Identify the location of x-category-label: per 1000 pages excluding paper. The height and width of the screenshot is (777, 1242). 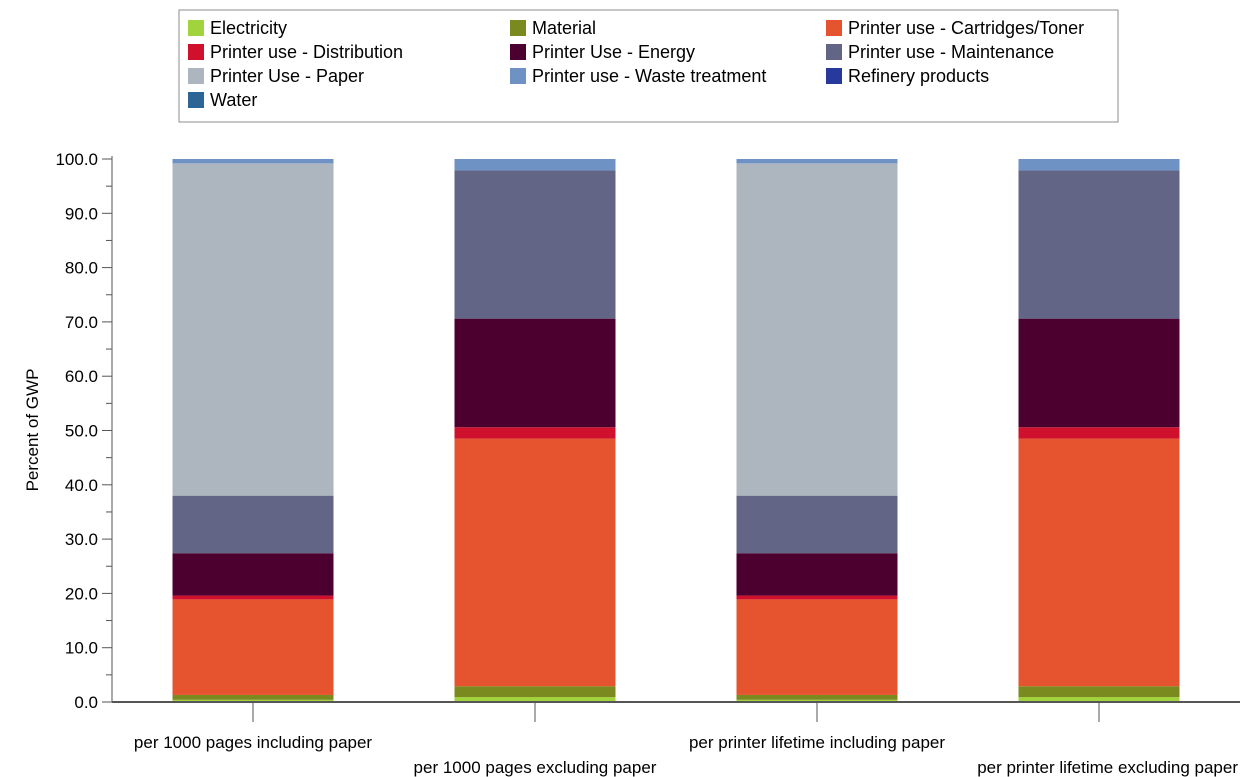
(535, 767).